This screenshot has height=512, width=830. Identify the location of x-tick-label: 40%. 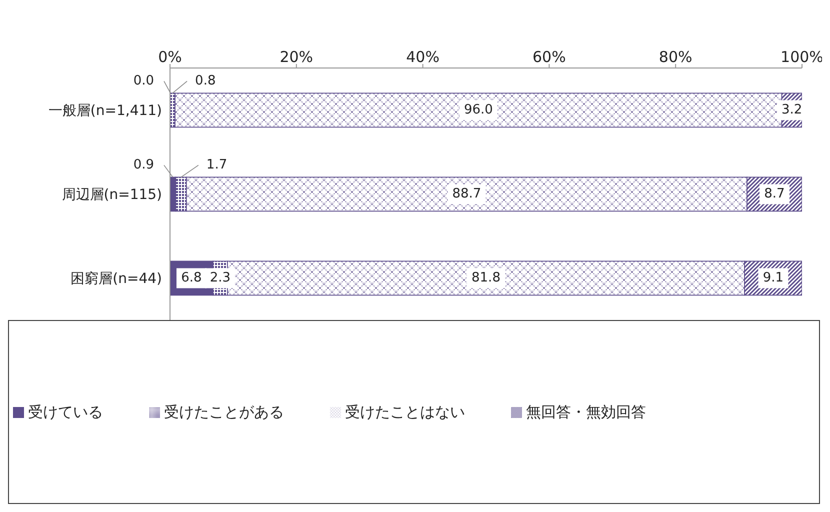
(423, 57).